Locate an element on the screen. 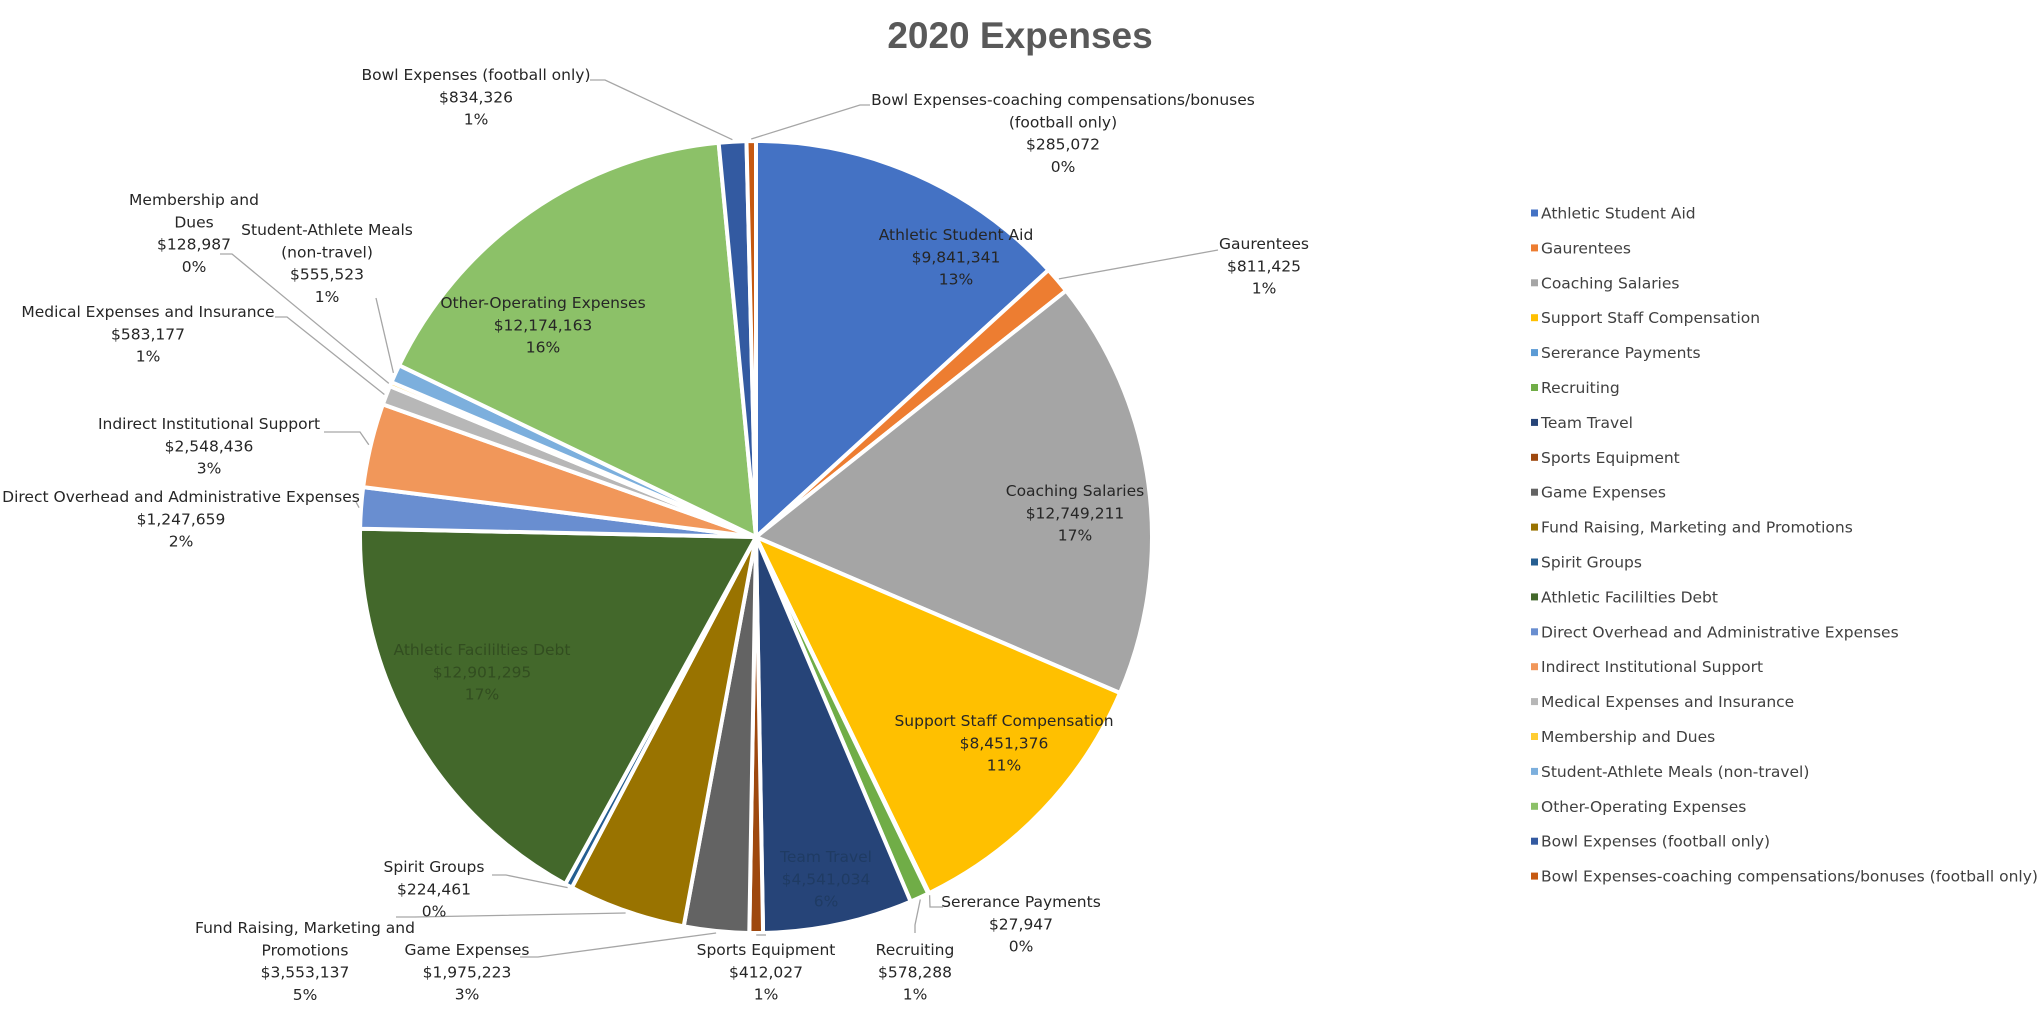 The height and width of the screenshot is (1016, 2041). label-value-sererance-payments: $27,947 is located at coordinates (1021, 924).